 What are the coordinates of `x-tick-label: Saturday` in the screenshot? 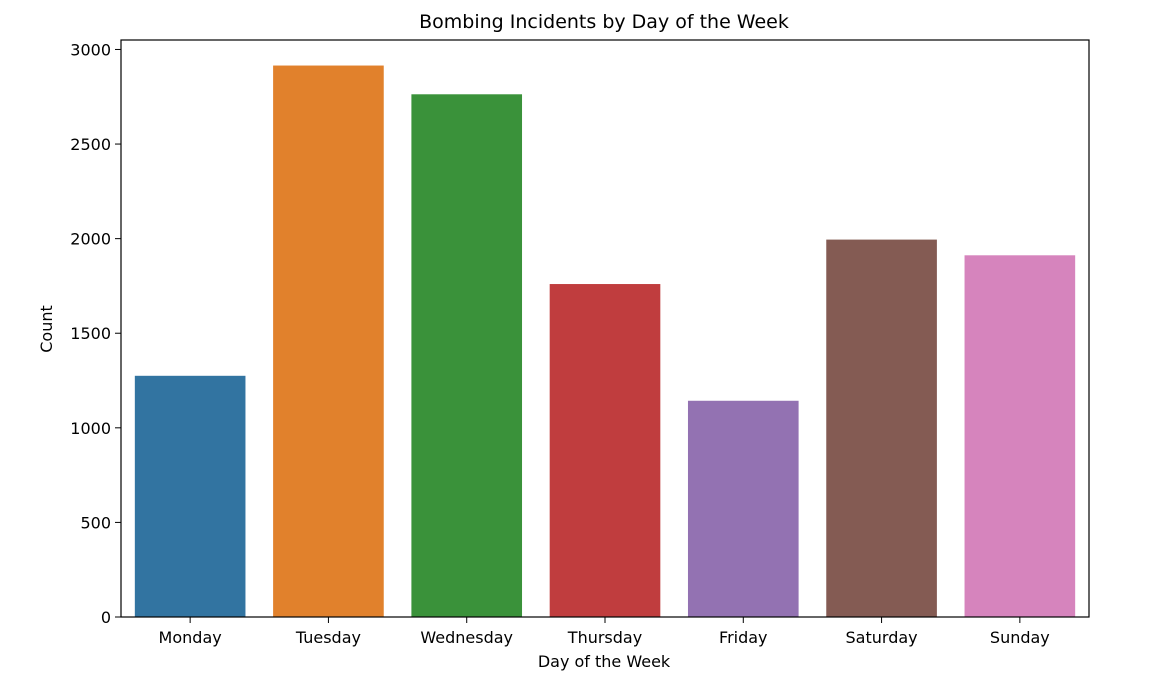 It's located at (882, 637).